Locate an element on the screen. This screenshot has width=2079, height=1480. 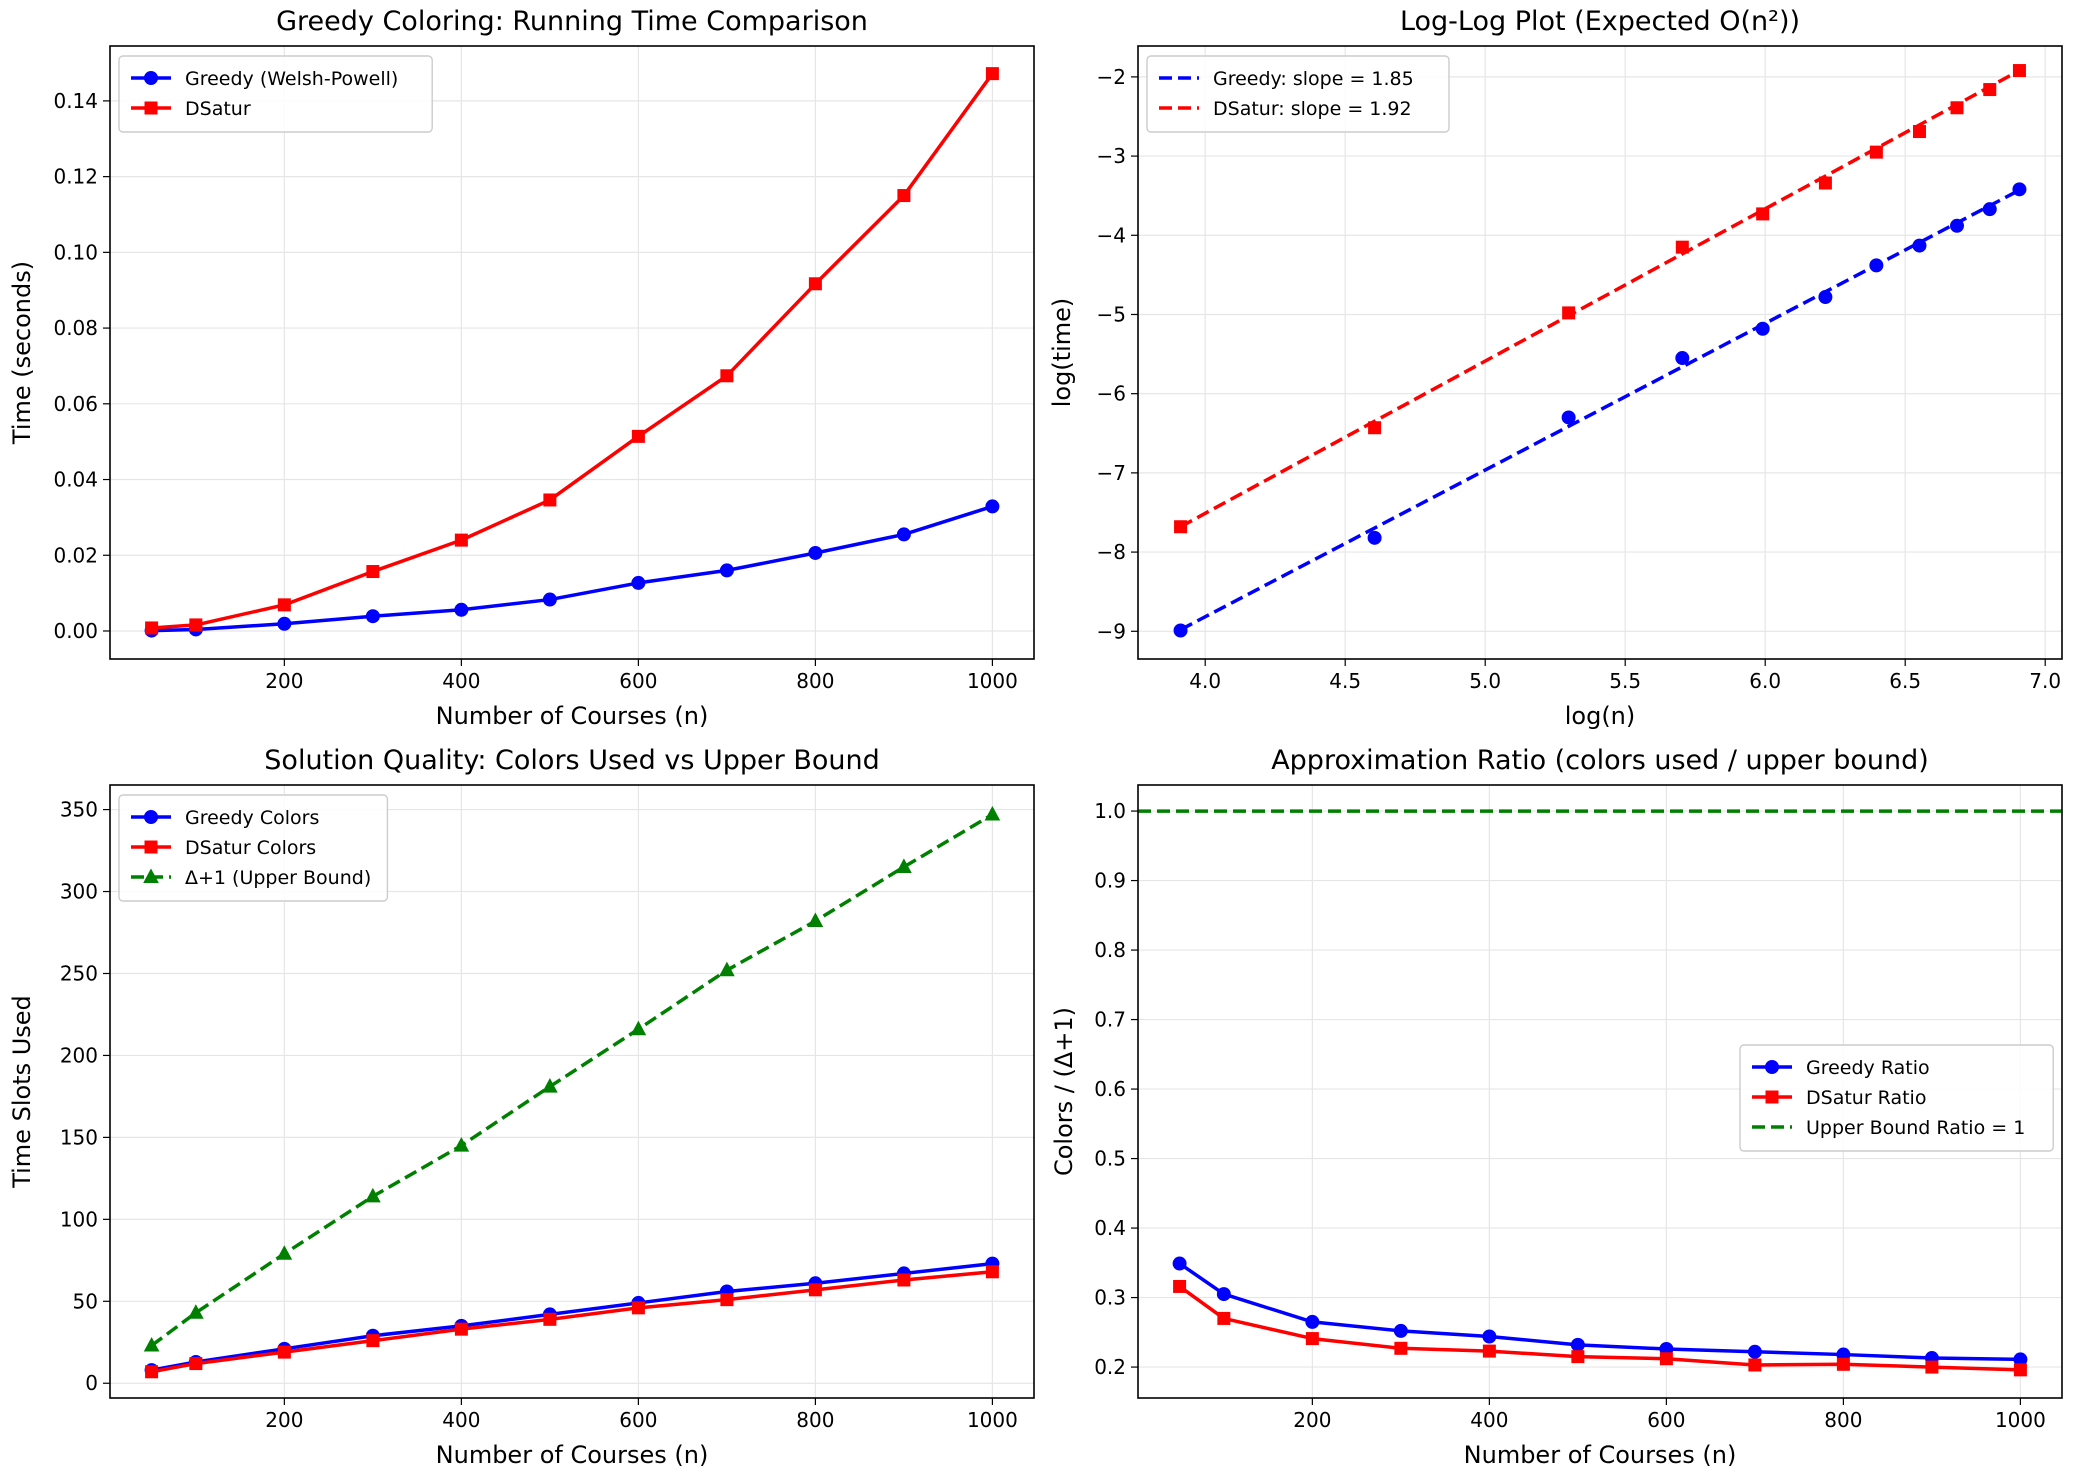
y-tick-label: 0.14 is located at coordinates (75, 101).